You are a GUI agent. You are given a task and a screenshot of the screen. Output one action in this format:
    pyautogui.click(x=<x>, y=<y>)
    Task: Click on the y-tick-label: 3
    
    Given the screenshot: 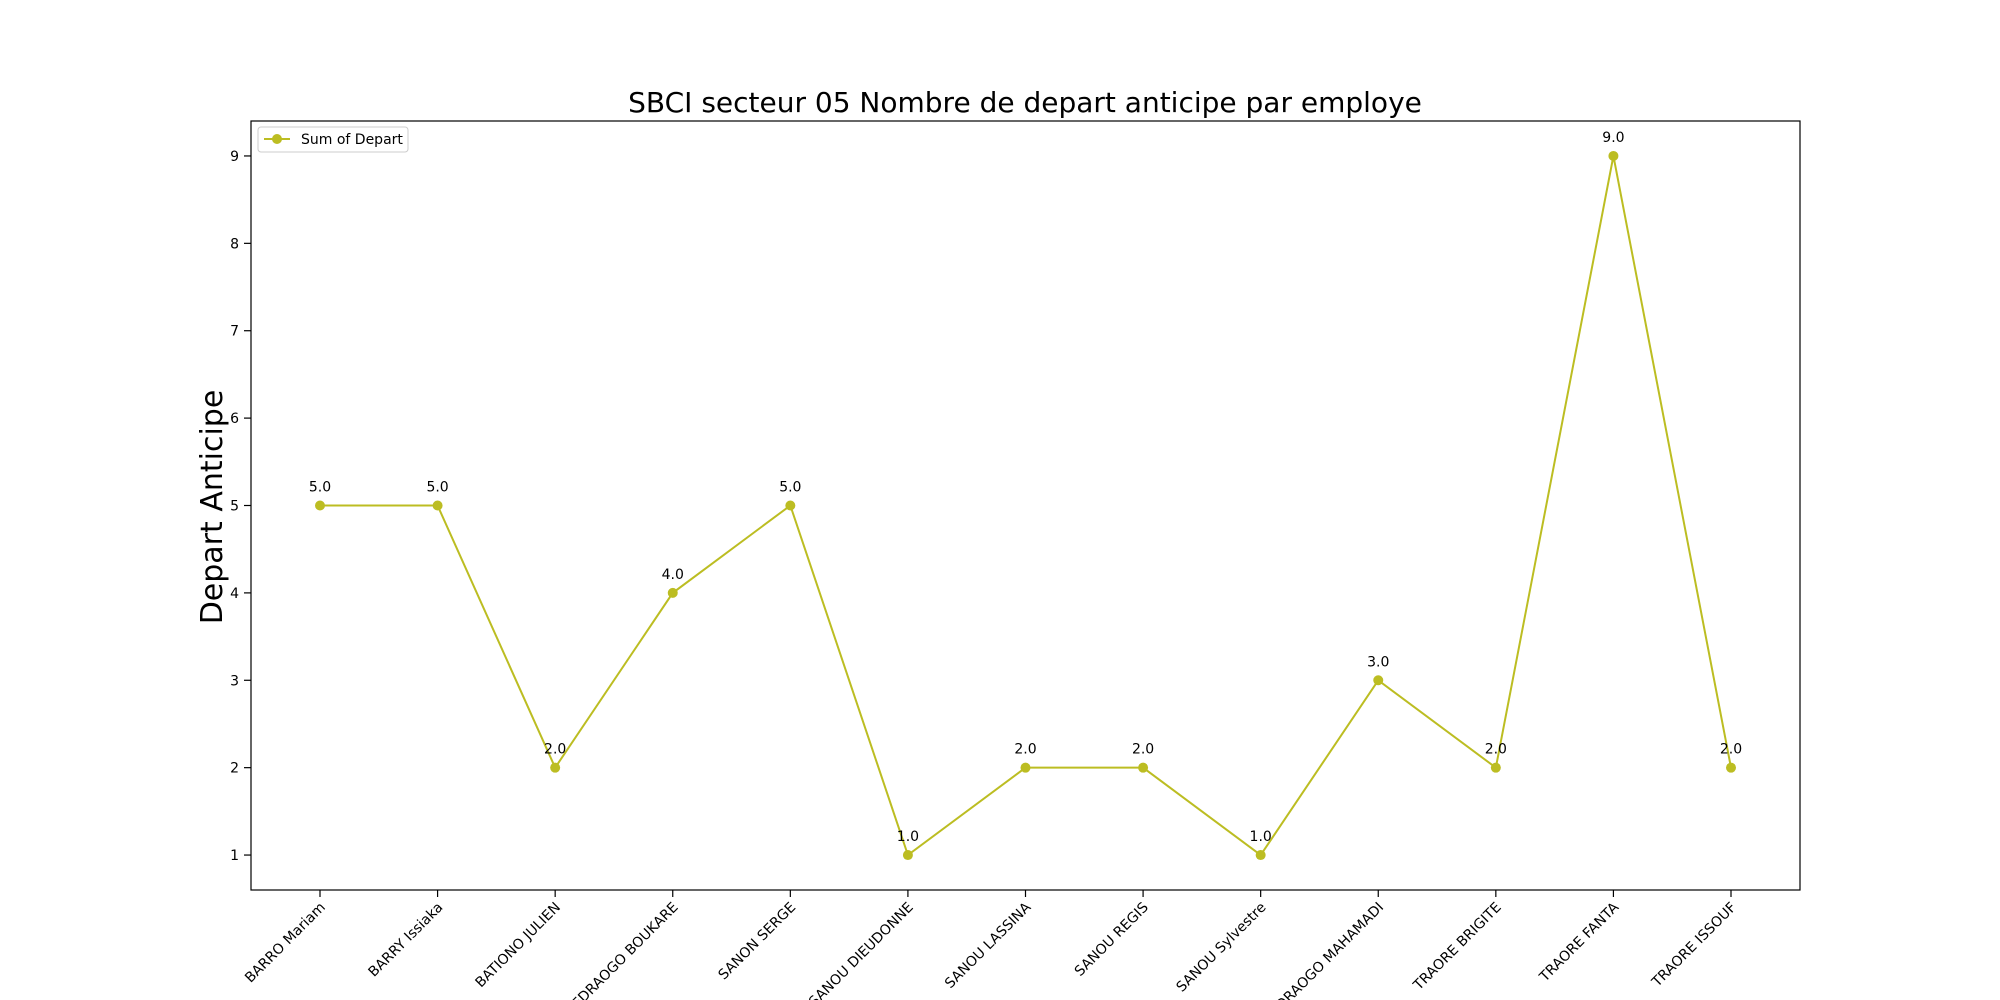 What is the action you would take?
    pyautogui.click(x=234, y=681)
    